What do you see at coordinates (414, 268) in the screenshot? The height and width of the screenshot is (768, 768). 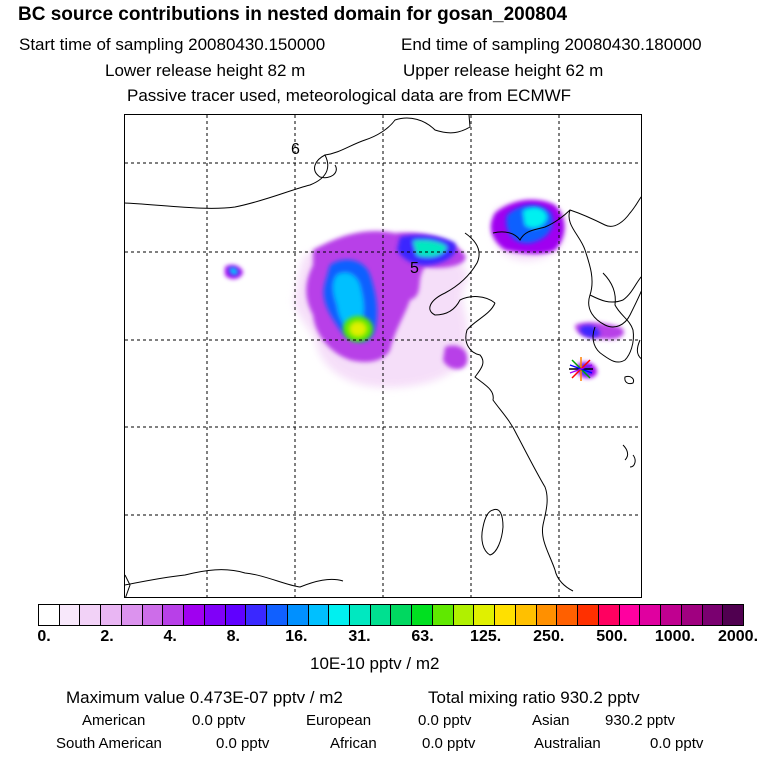 I see `grid-label-5: 5` at bounding box center [414, 268].